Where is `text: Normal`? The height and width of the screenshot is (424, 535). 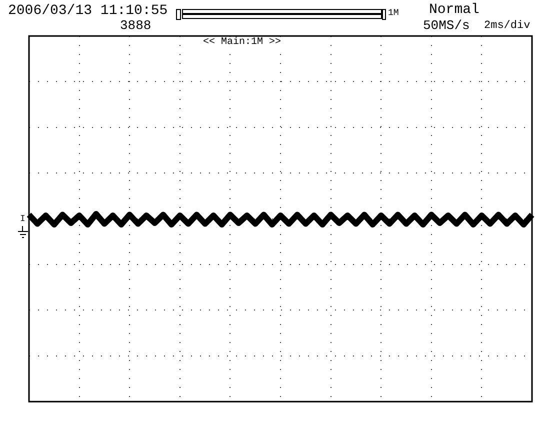 text: Normal is located at coordinates (454, 10).